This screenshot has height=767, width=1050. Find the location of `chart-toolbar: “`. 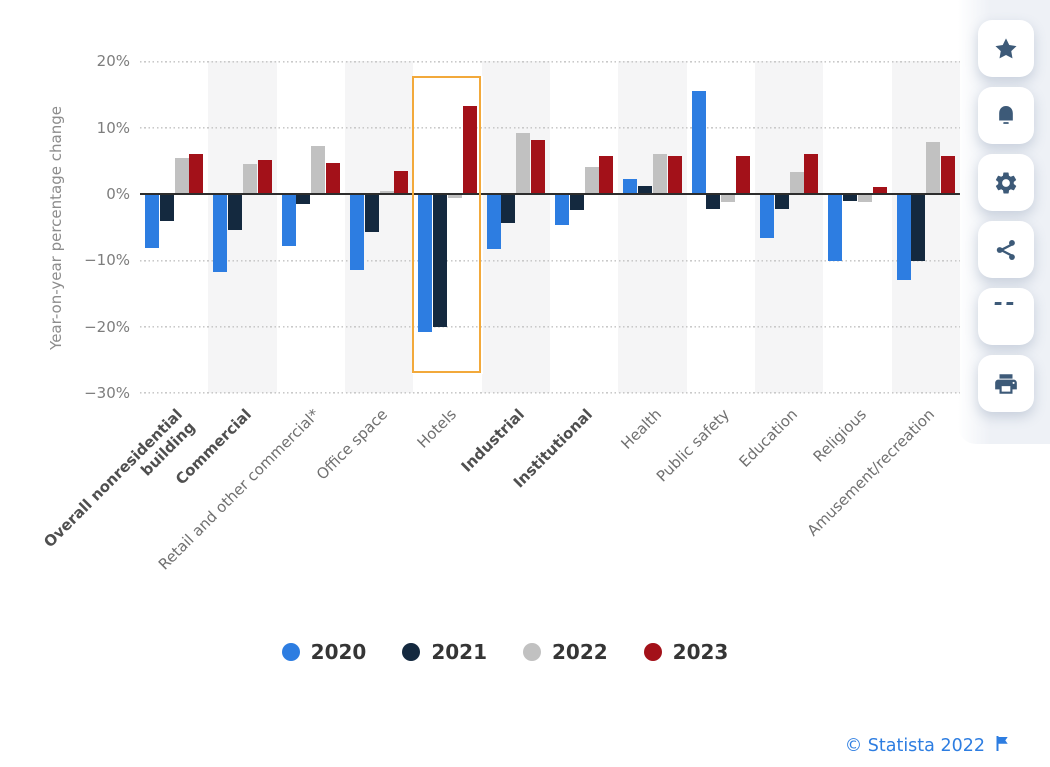

chart-toolbar: “ is located at coordinates (1007, 216).